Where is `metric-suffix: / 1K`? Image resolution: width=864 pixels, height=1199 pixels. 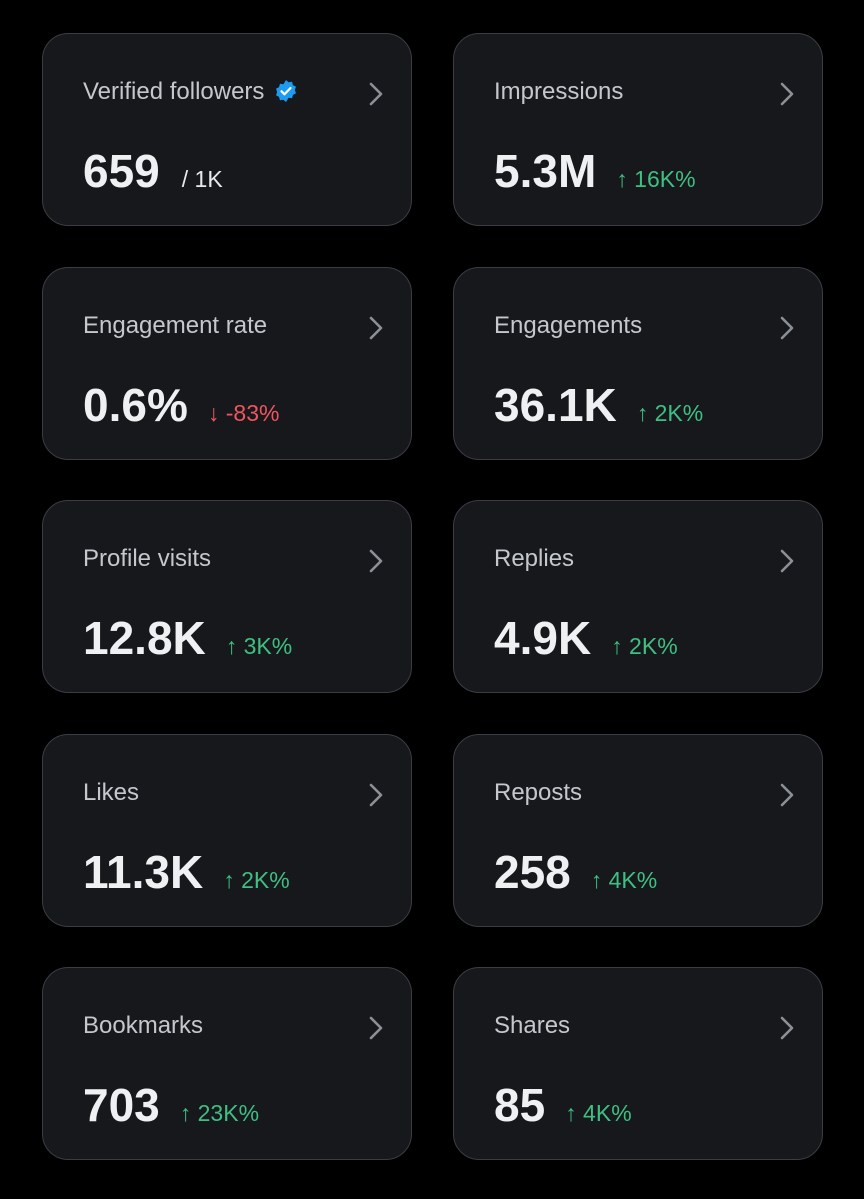
metric-suffix: / 1K is located at coordinates (202, 179).